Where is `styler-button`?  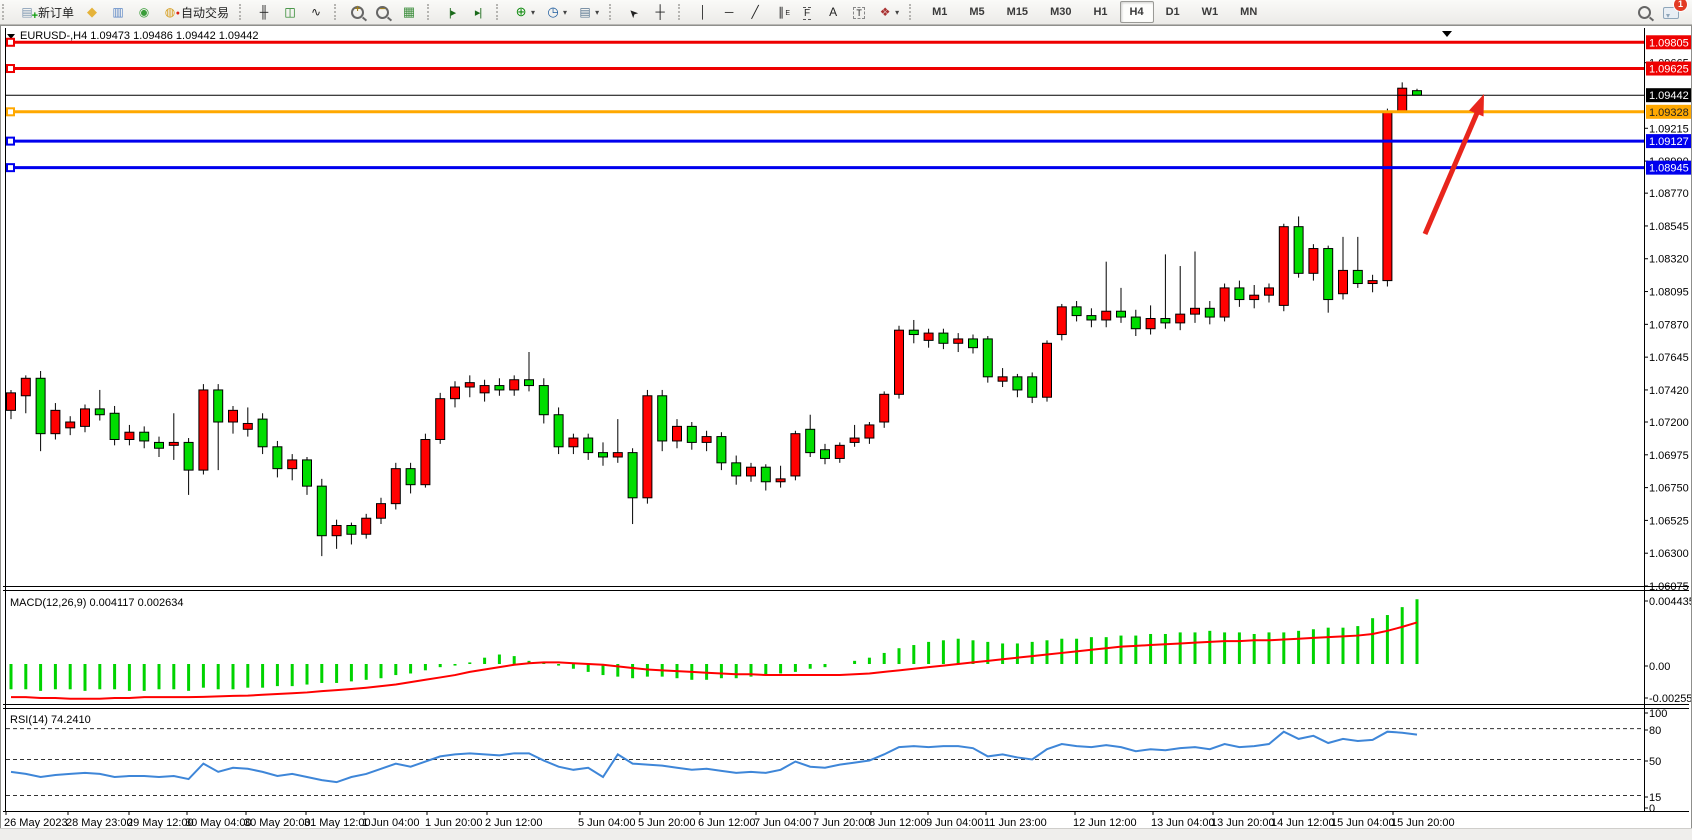
styler-button is located at coordinates (92, 12).